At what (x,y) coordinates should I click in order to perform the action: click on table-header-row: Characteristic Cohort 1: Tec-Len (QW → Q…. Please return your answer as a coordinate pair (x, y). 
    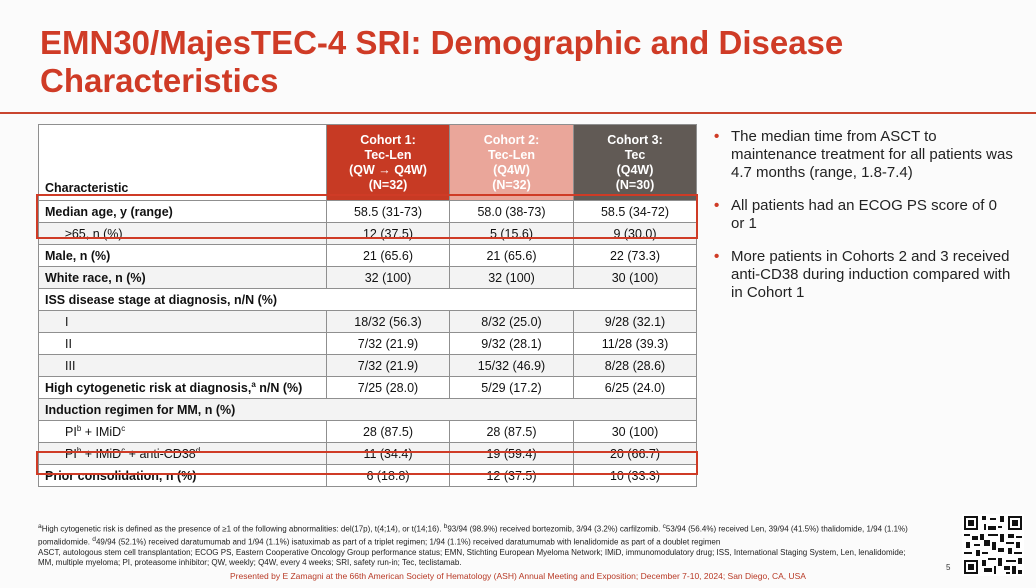
    Looking at the image, I should click on (367, 162).